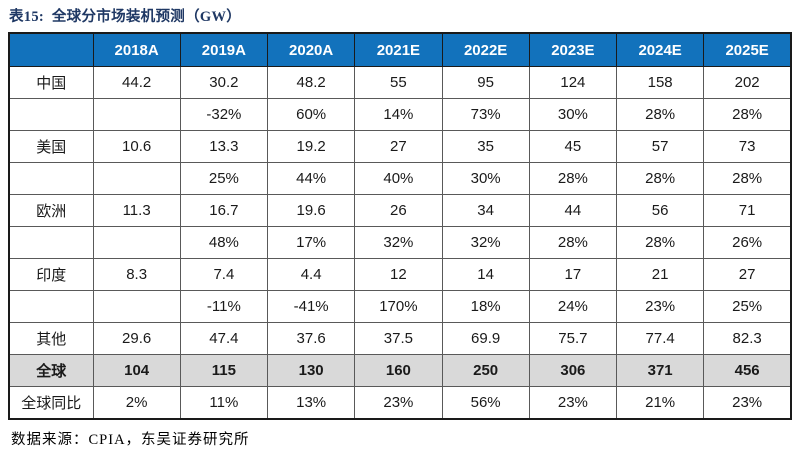  What do you see at coordinates (311, 146) in the screenshot?
I see `data-cell: 19.2` at bounding box center [311, 146].